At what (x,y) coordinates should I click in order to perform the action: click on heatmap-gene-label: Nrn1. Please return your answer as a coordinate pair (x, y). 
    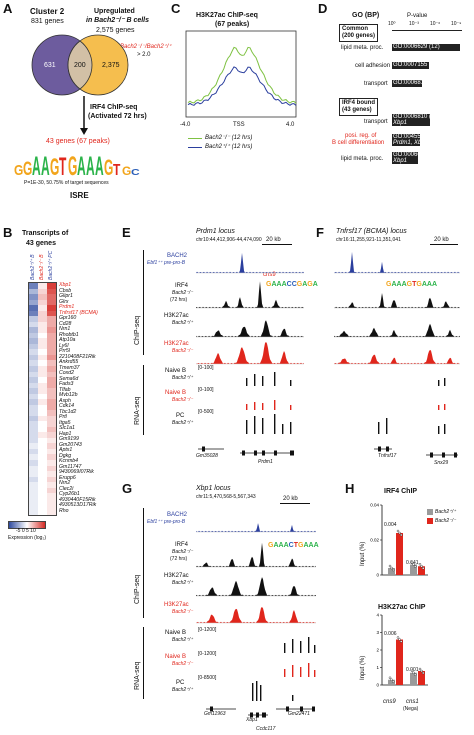
    Looking at the image, I should click on (65, 329).